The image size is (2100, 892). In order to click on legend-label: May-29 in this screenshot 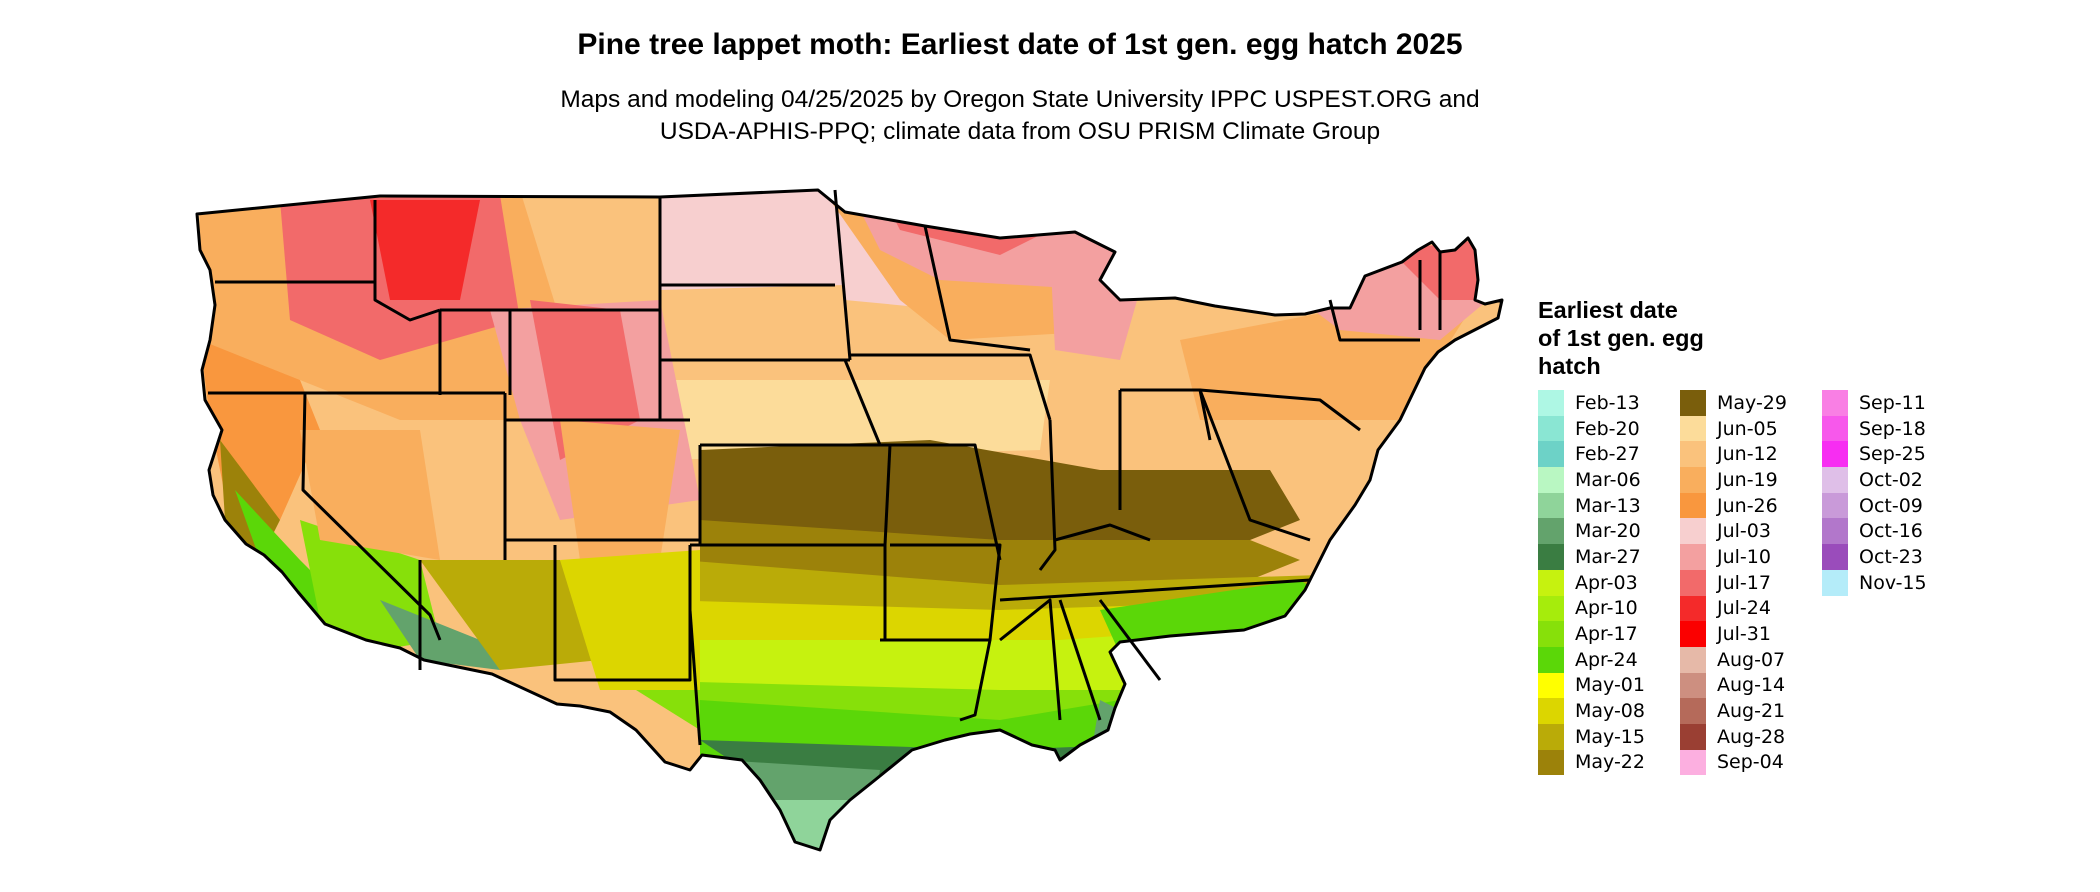, I will do `click(1752, 402)`.